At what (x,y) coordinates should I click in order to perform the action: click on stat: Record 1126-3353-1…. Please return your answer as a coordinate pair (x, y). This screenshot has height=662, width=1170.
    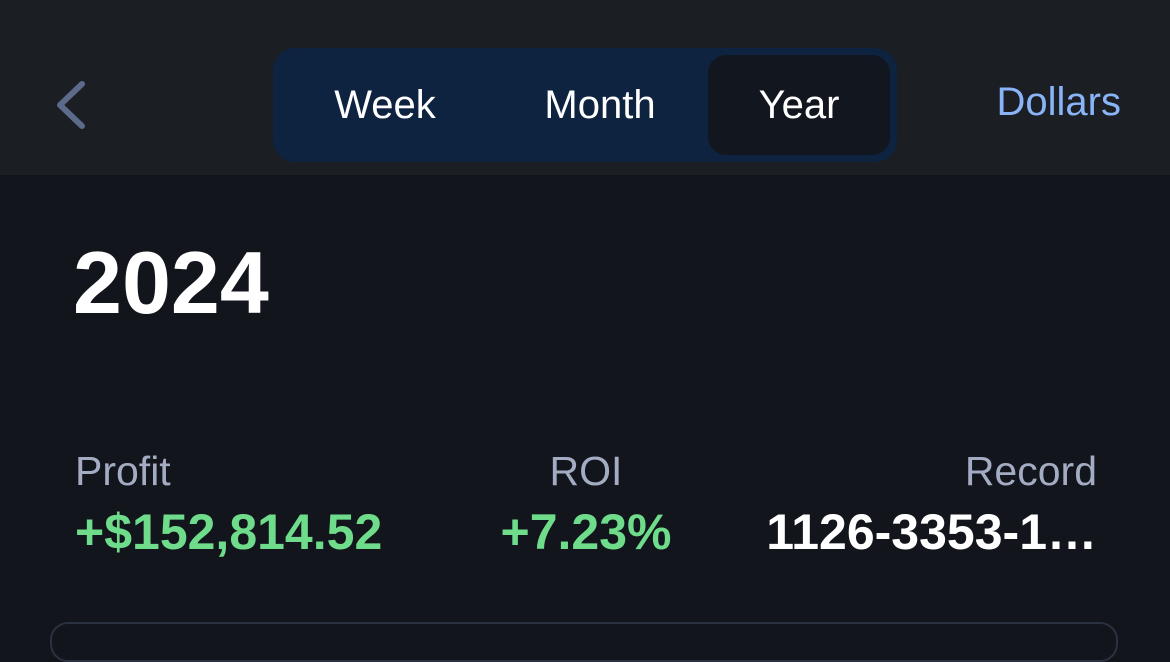
    Looking at the image, I should click on (931, 504).